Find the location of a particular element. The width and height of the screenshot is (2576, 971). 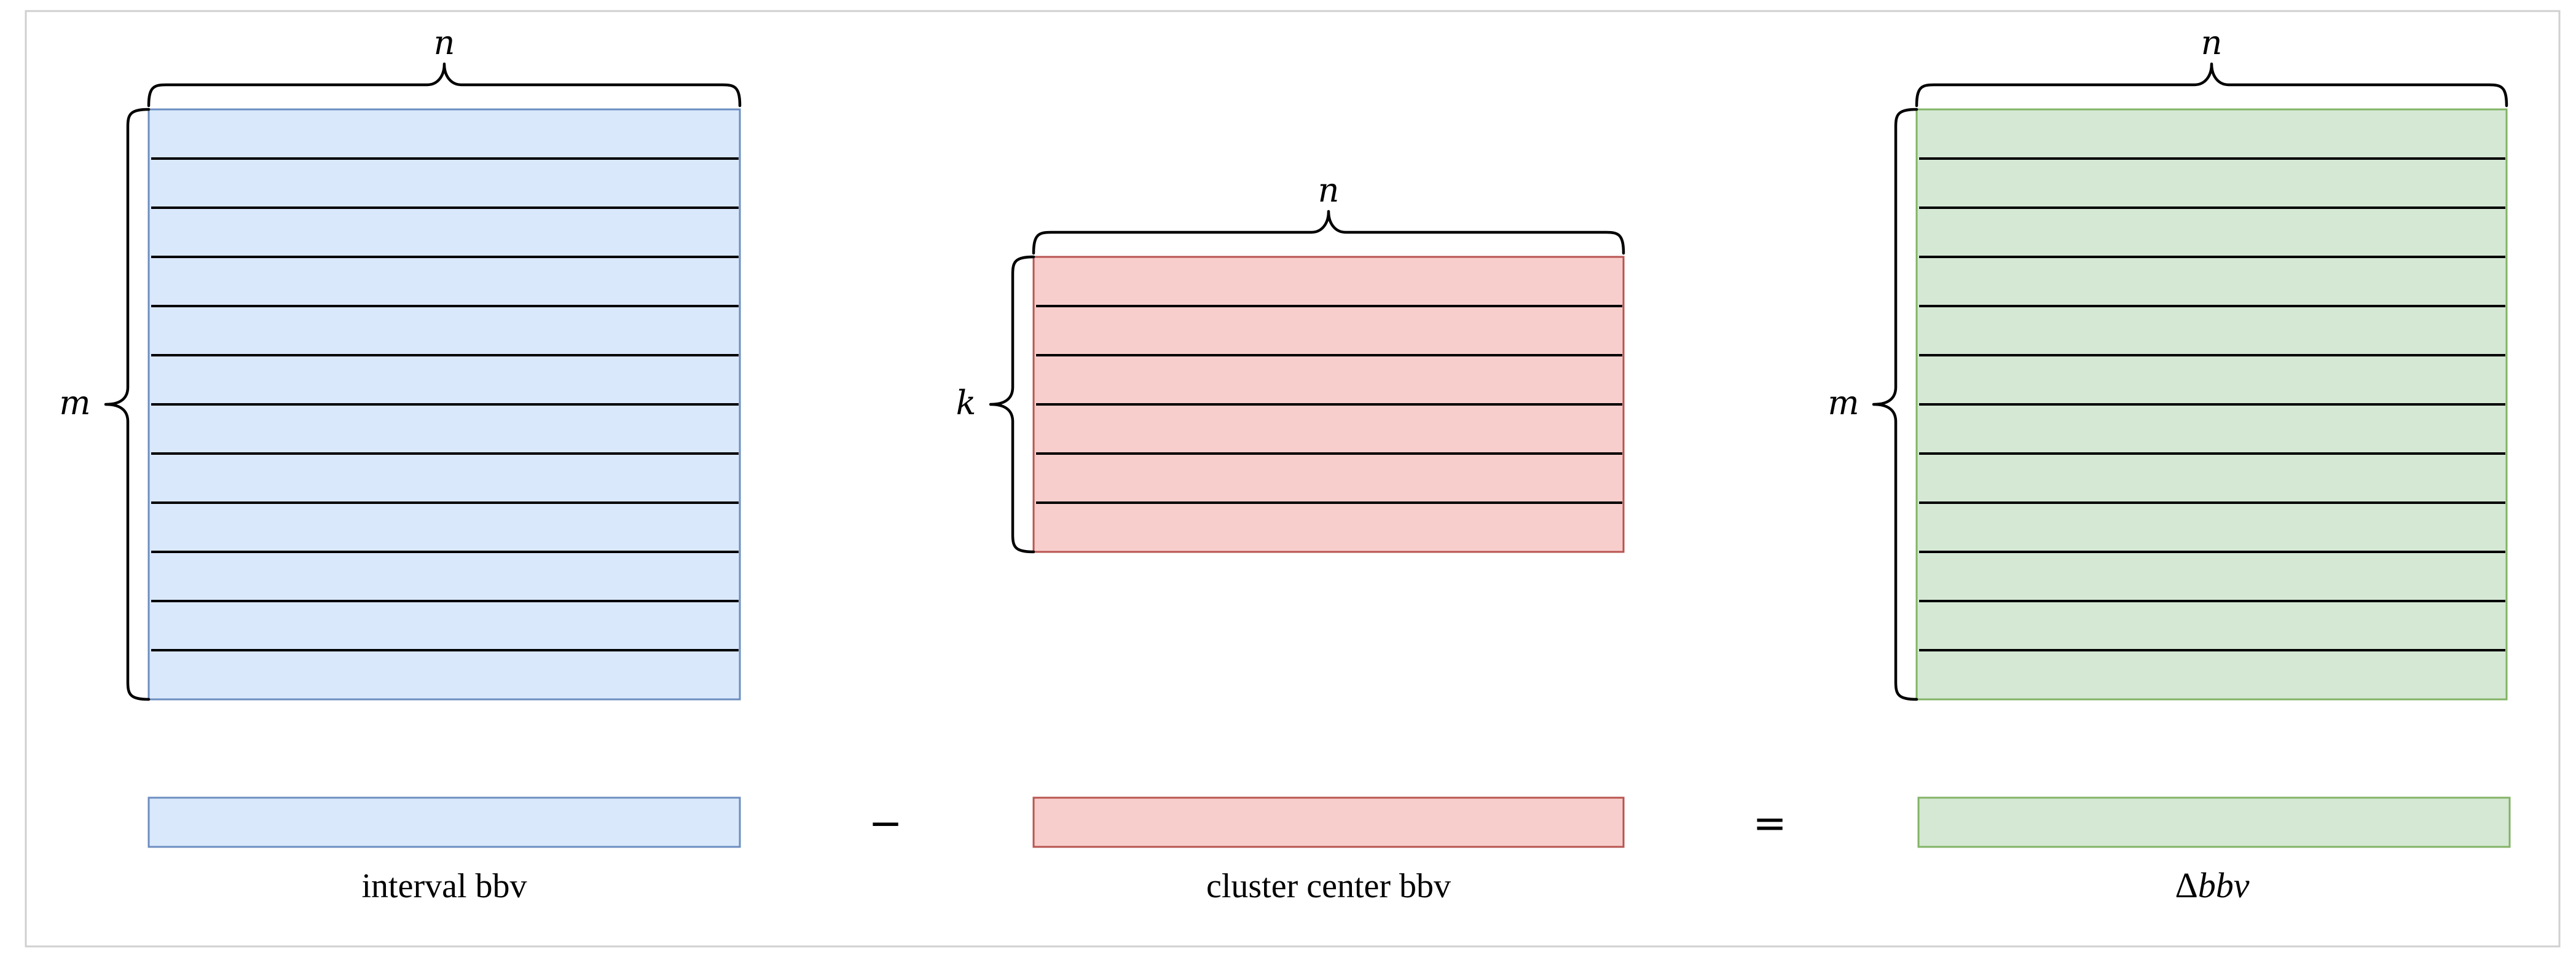

delta-col-label: n is located at coordinates (2212, 43).